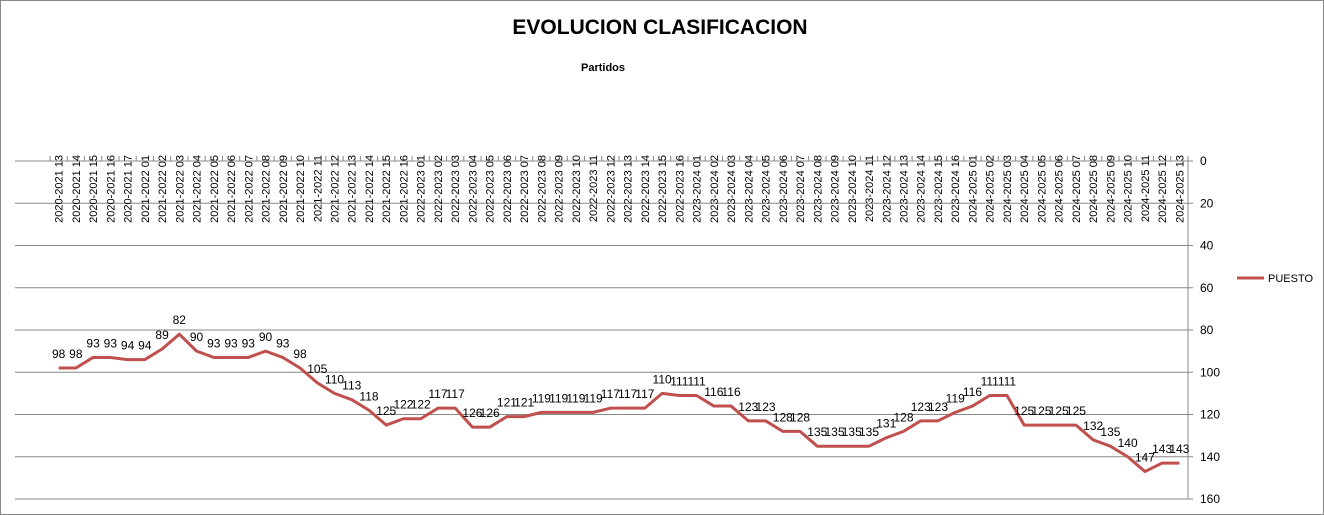 The image size is (1324, 515). I want to click on x-tick-label: 2021-2022 06, so click(232, 189).